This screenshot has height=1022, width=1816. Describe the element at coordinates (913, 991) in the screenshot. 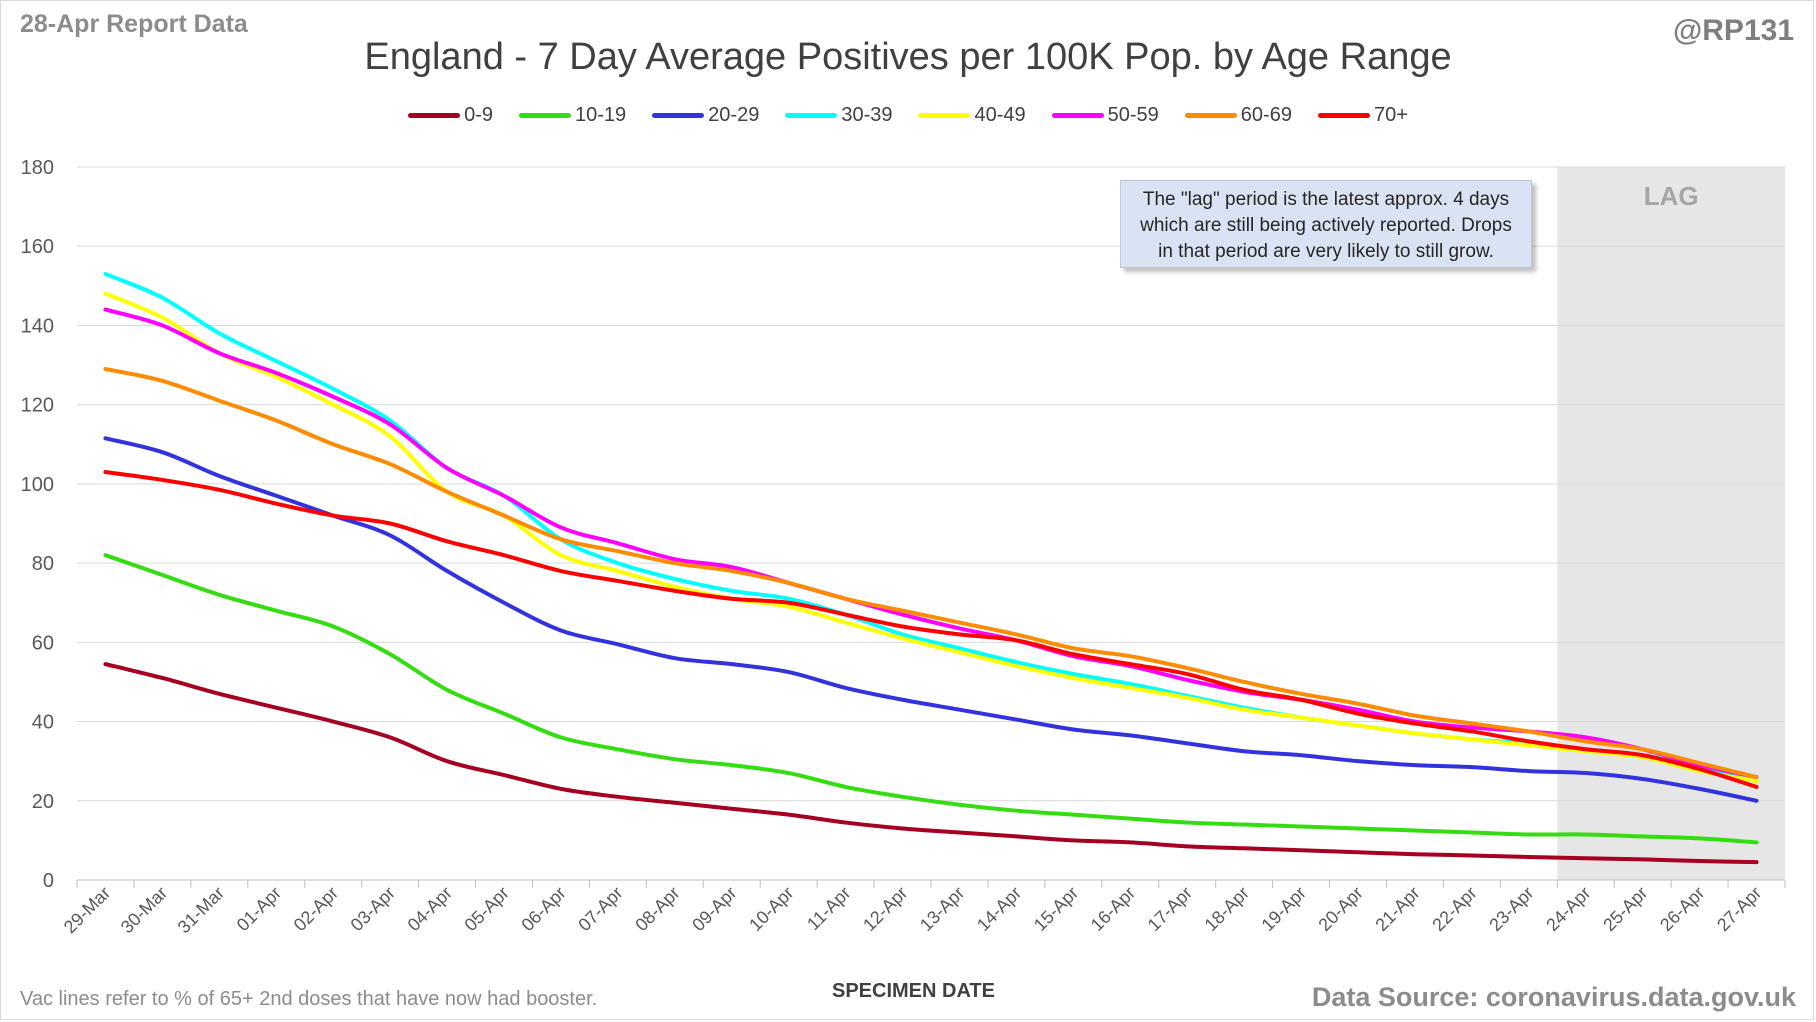

I see `x-axis-label: SPECIMEN DATE` at that location.